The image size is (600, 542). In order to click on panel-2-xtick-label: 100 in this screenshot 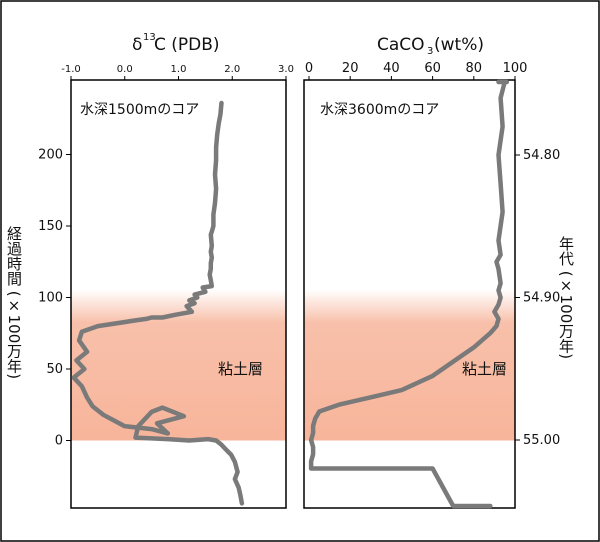, I will do `click(515, 68)`.